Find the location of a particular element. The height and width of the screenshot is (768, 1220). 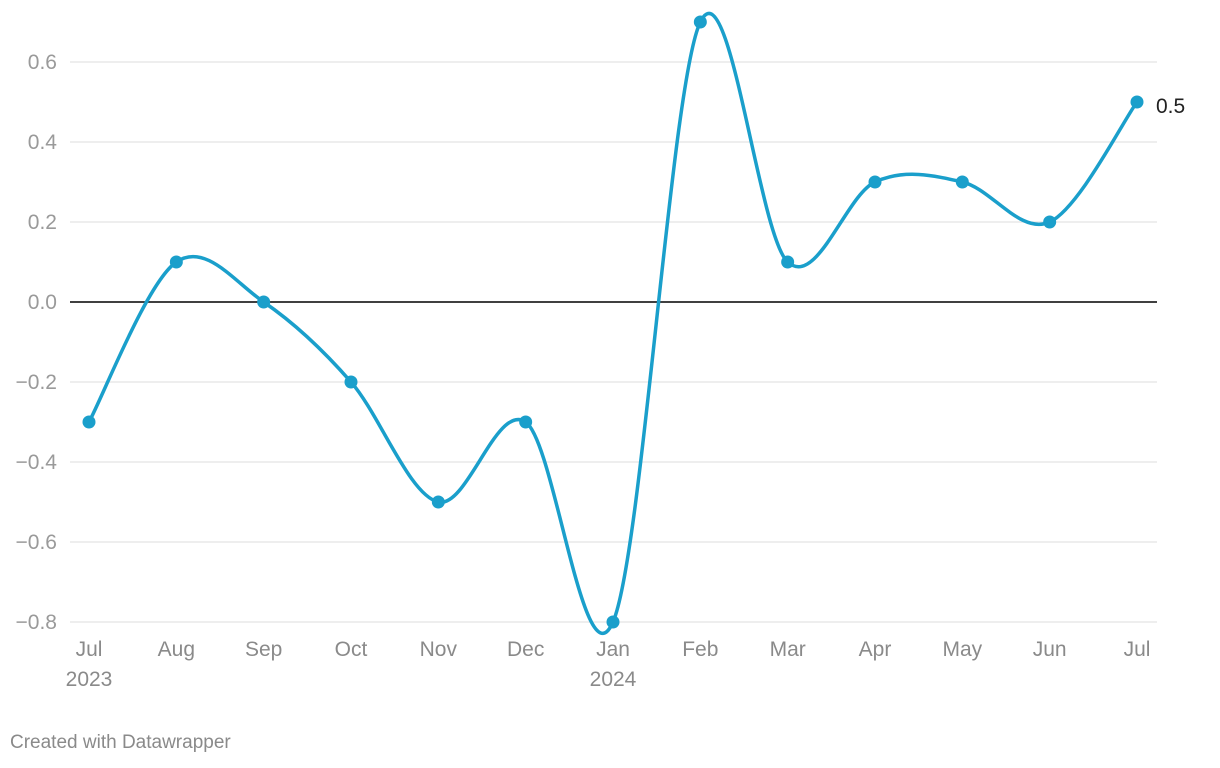

x-tick-label: Aug is located at coordinates (176, 649).